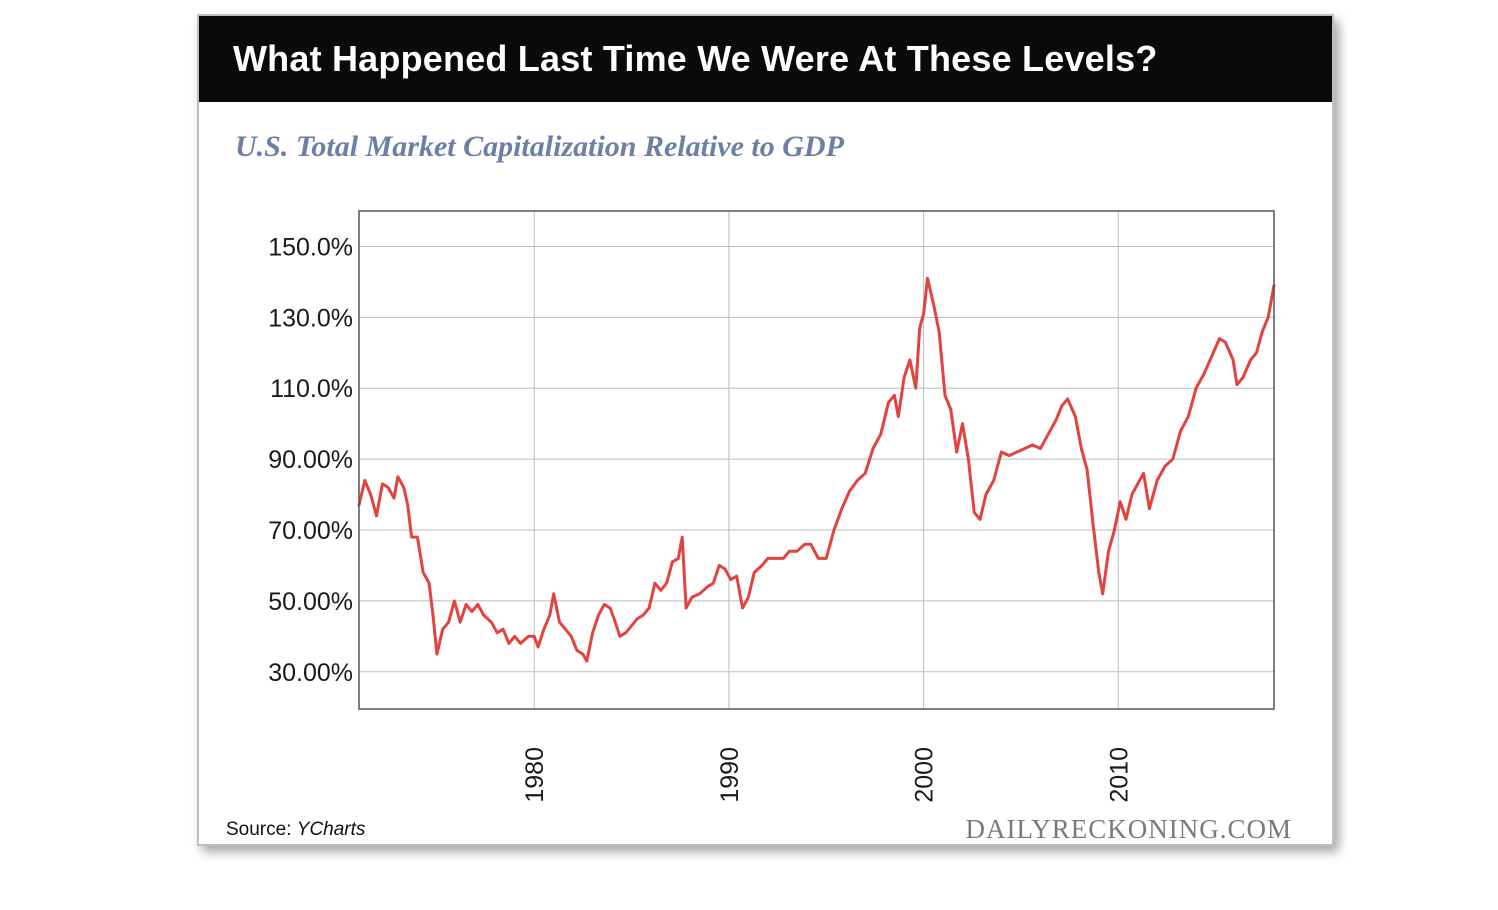 The height and width of the screenshot is (910, 1498). Describe the element at coordinates (310, 531) in the screenshot. I see `y-tick-label: 70.00%` at that location.